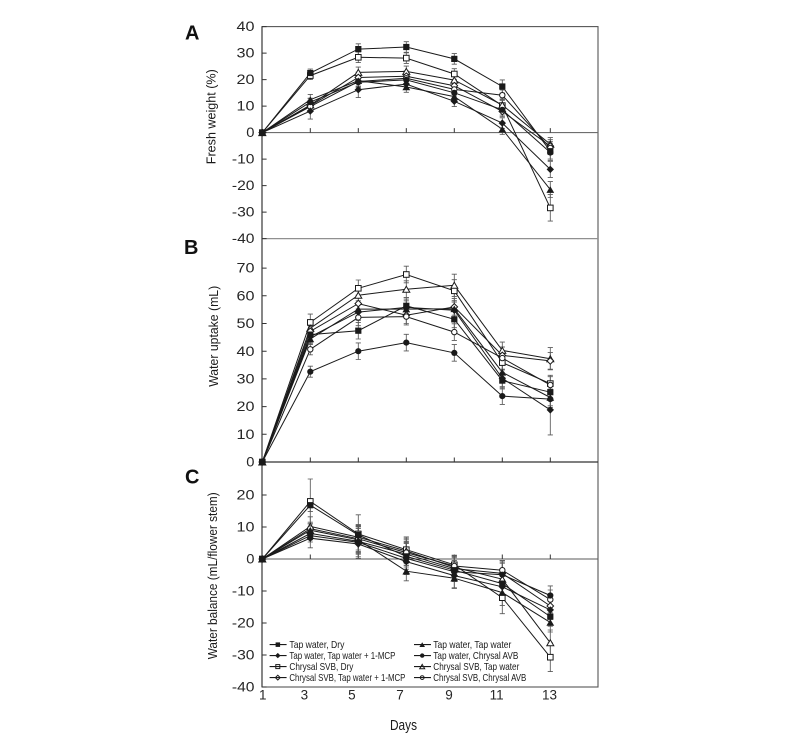  I want to click on svg-text: Water balance (mL/flower stem), so click(212, 575).